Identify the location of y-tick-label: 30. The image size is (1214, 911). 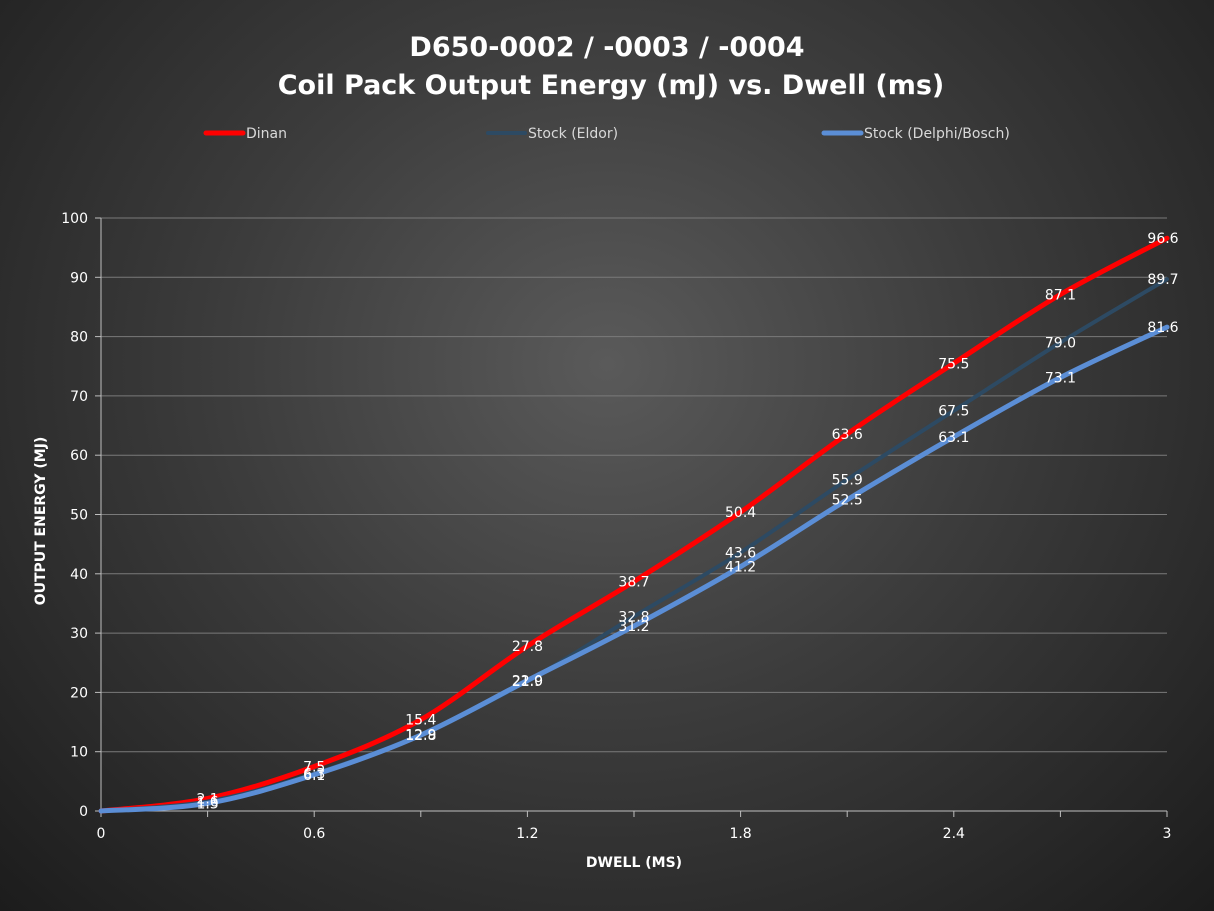
(79, 634).